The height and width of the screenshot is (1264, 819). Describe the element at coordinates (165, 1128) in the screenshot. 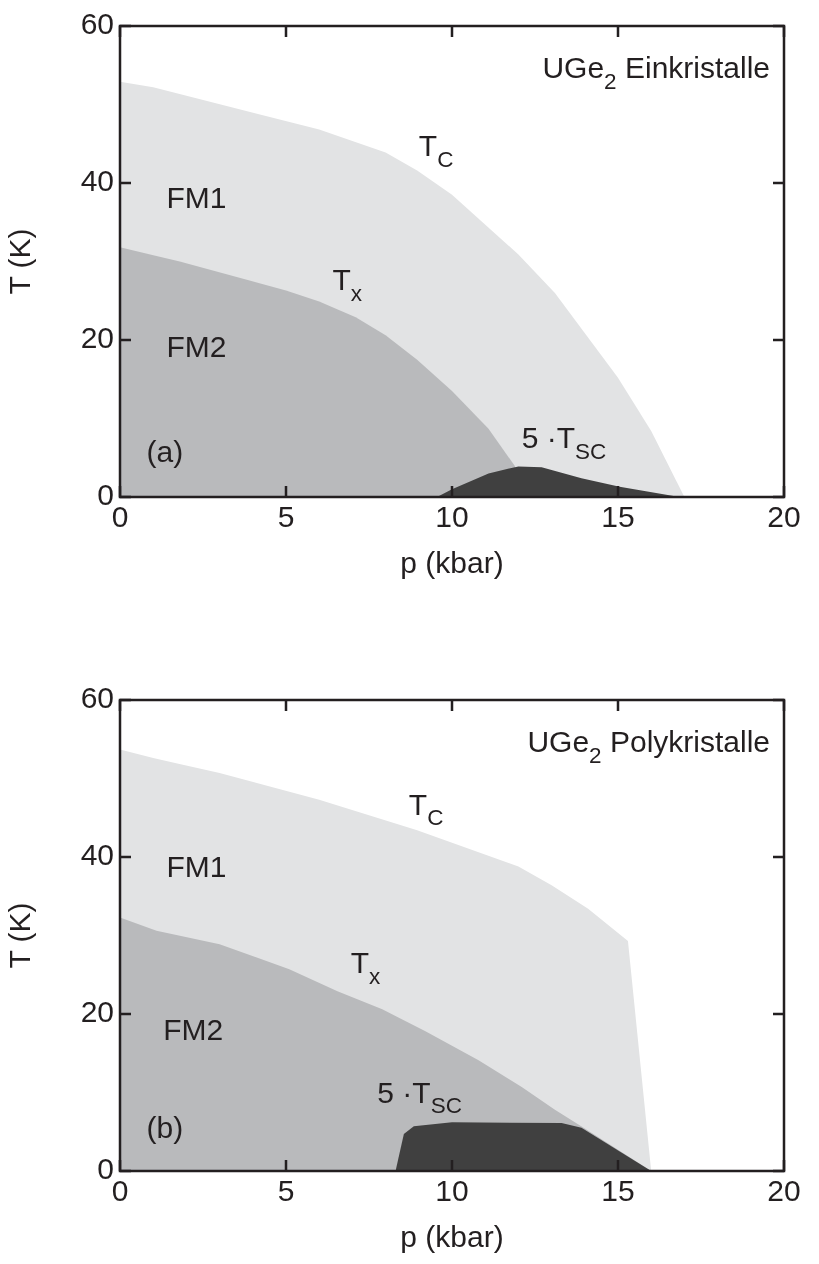

I see `annotation: (b)` at that location.